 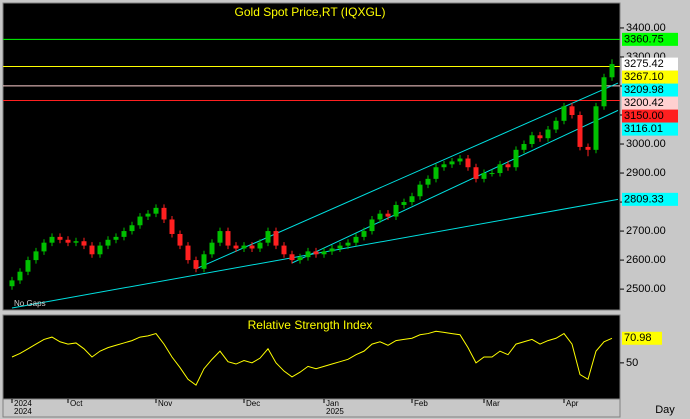 I want to click on x-year-label: 2024, so click(x=23, y=411).